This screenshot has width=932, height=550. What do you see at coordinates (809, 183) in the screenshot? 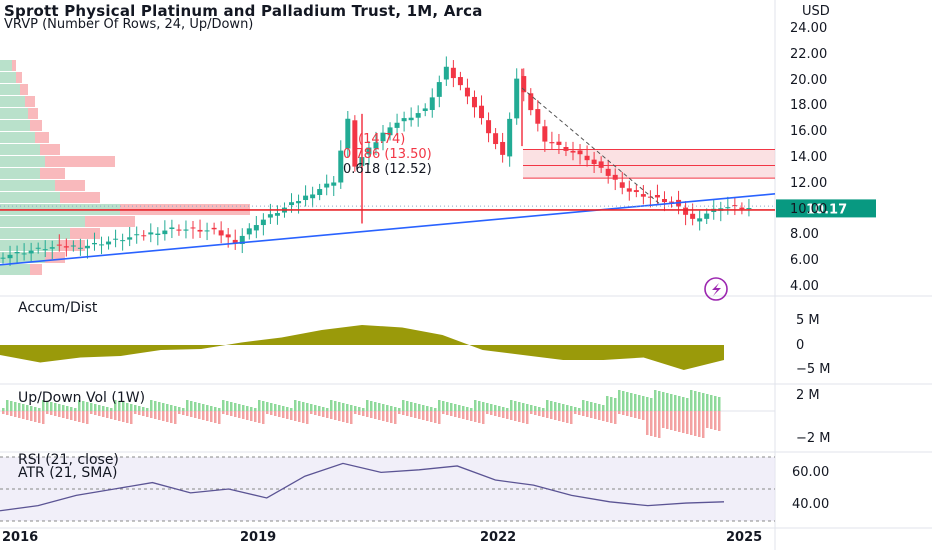
I see `price-axis-tick: 12.00` at bounding box center [809, 183].